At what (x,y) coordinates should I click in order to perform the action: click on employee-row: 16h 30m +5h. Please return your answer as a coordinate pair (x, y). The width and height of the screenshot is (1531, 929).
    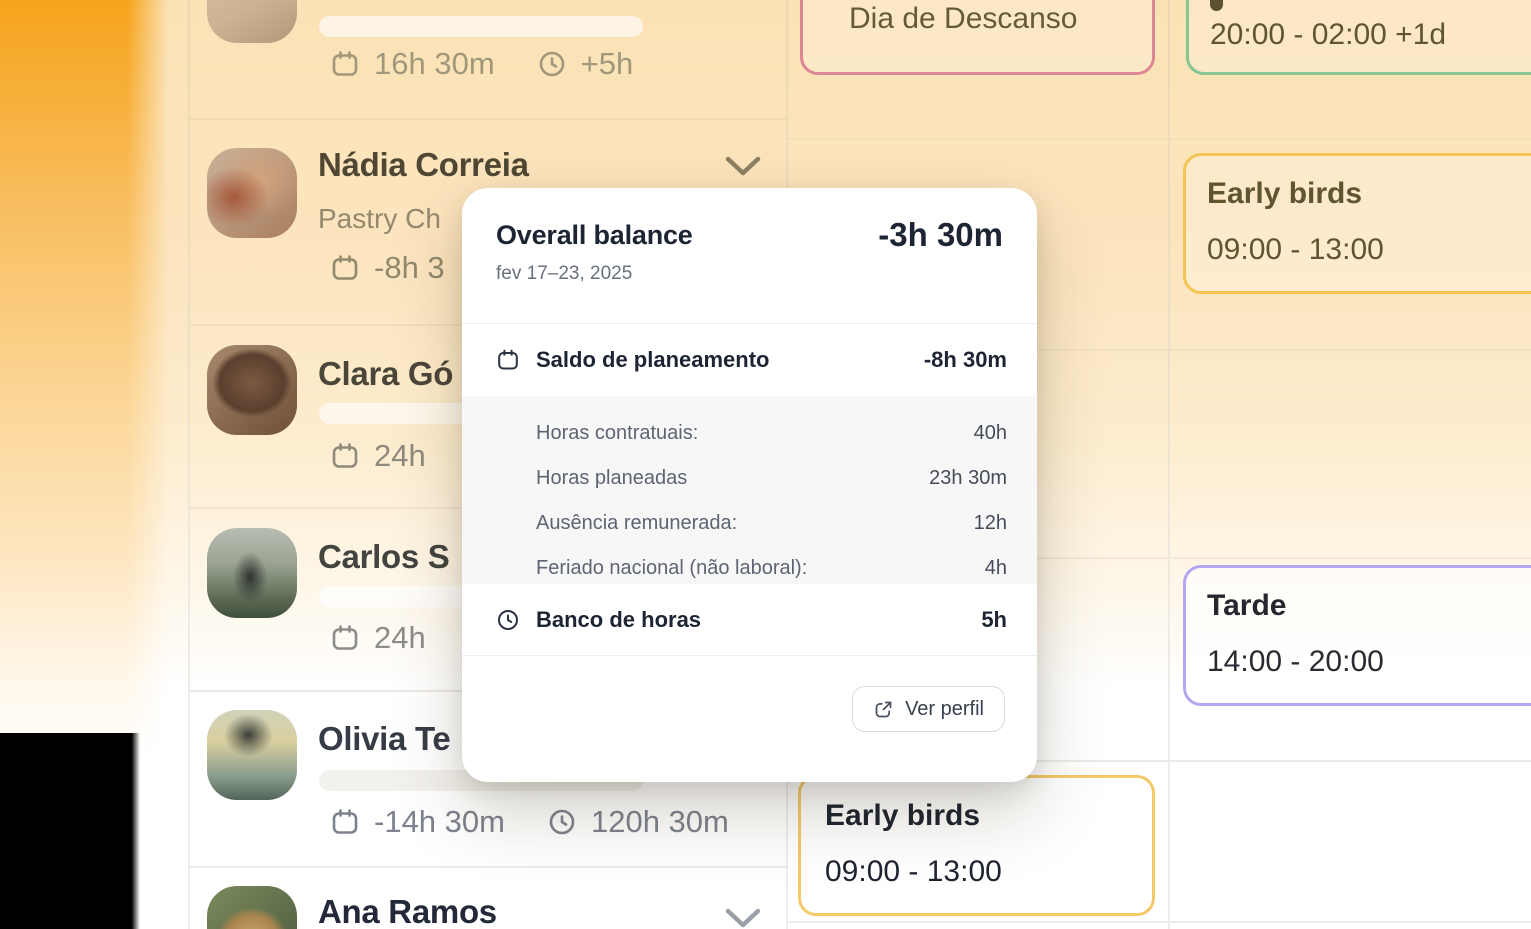
    Looking at the image, I should click on (488, 59).